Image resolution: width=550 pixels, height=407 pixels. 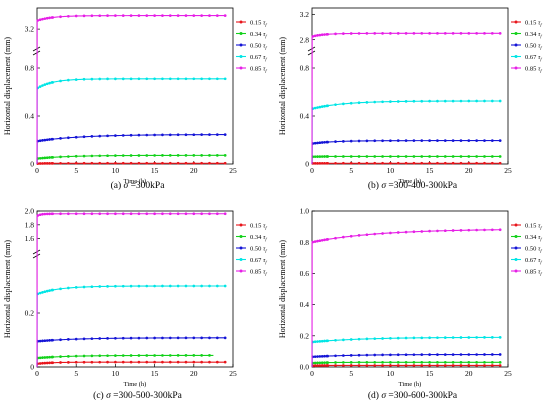 What do you see at coordinates (320, 143) in the screenshot?
I see `chart-b-series-050-point` at bounding box center [320, 143].